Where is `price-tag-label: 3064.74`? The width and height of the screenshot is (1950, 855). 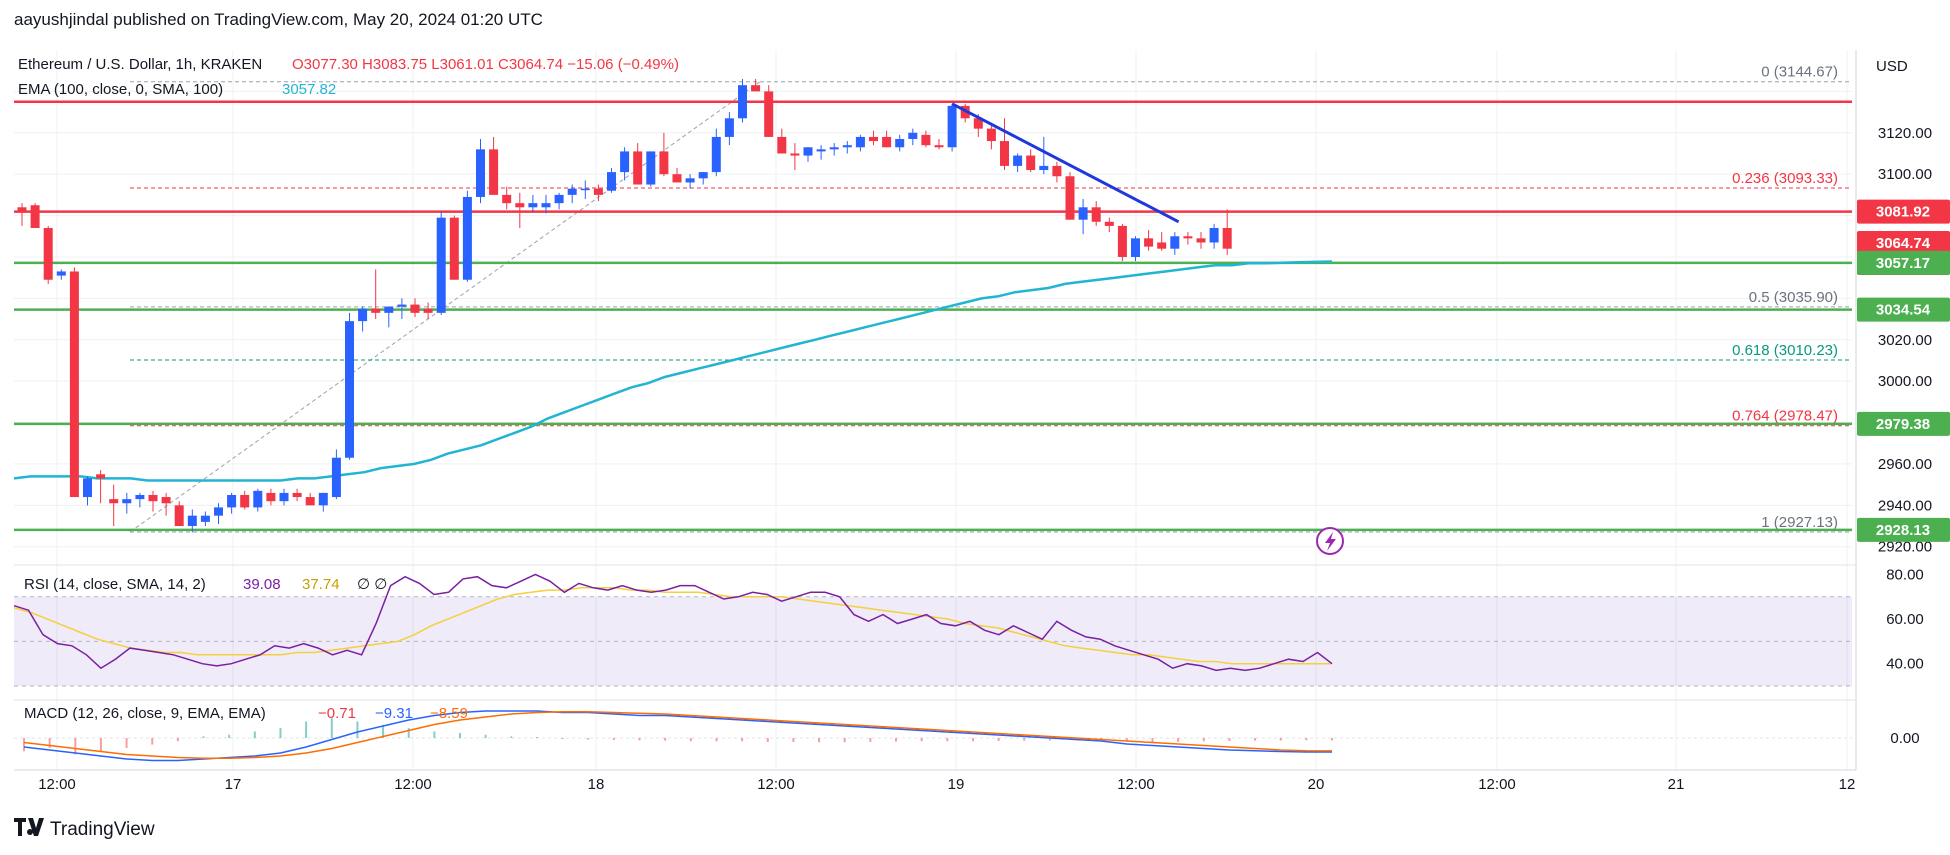
price-tag-label: 3064.74 is located at coordinates (1903, 243).